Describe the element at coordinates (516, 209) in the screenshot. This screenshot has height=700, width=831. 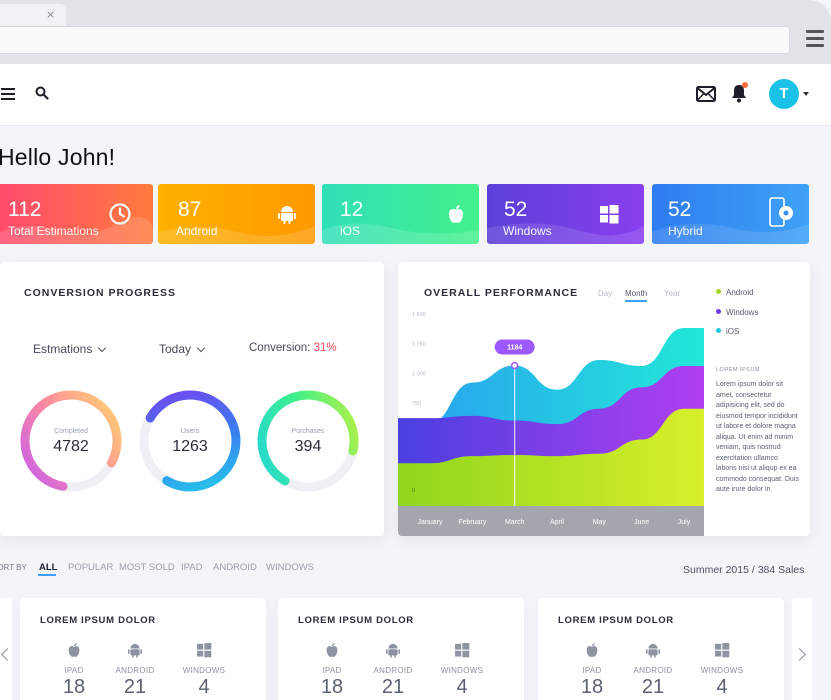
I see `stat-value: 52` at that location.